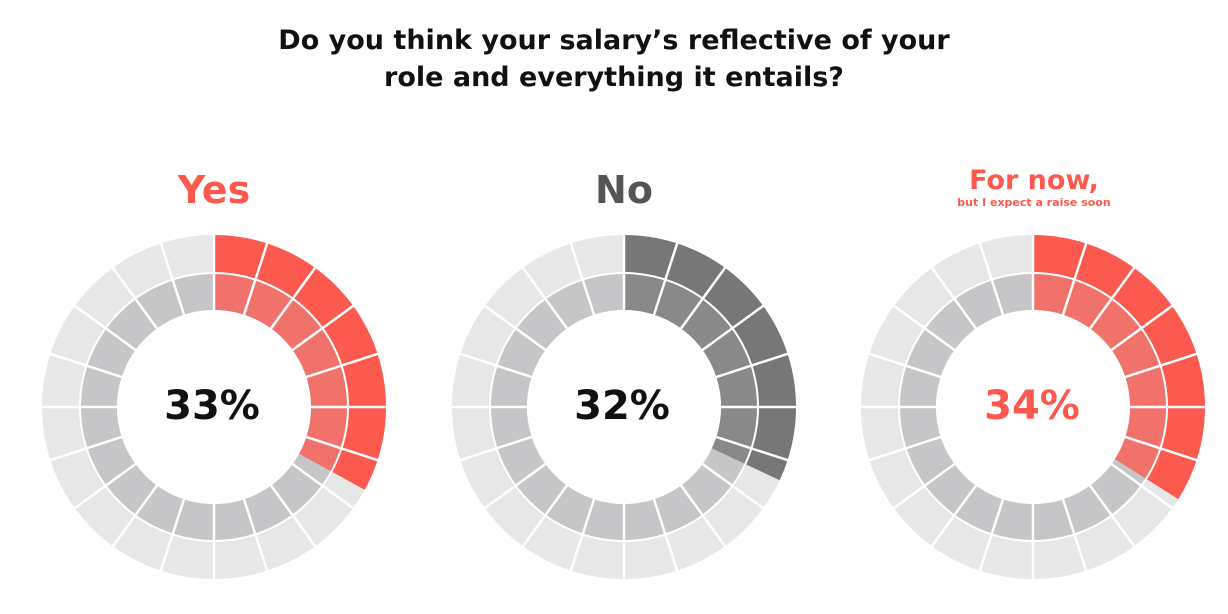 This screenshot has width=1228, height=614. I want to click on donut-for-now-value-arc, so click(1119, 367).